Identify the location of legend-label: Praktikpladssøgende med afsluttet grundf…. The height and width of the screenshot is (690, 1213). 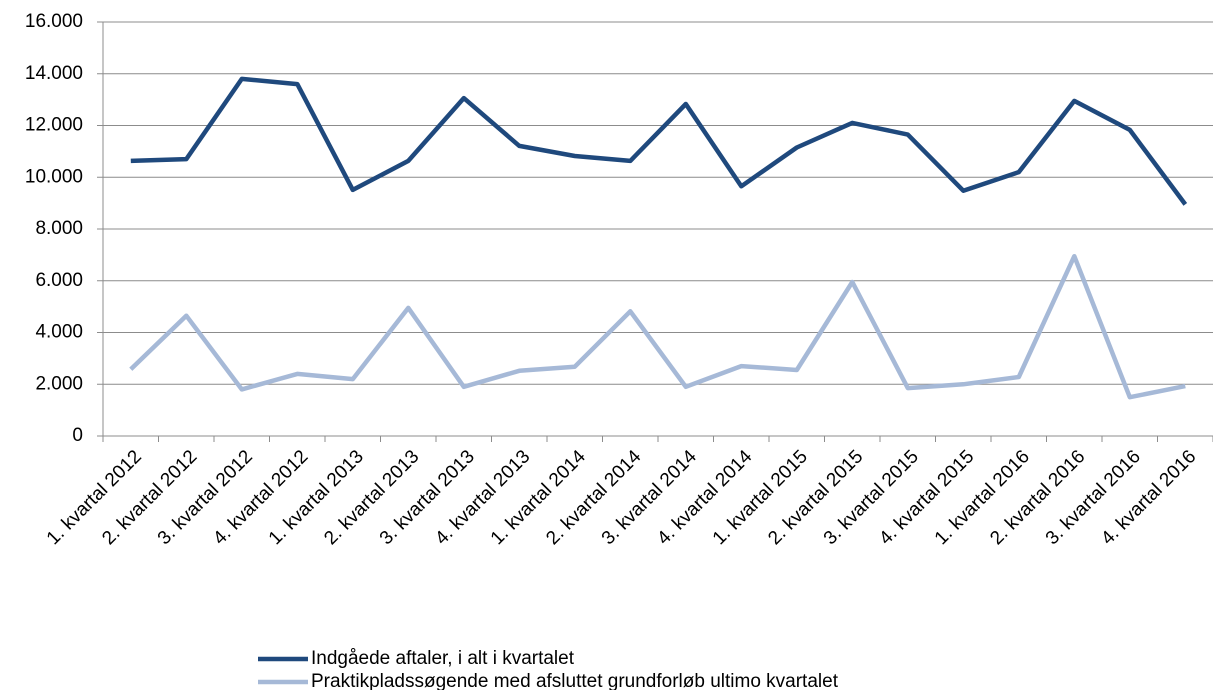
(575, 680).